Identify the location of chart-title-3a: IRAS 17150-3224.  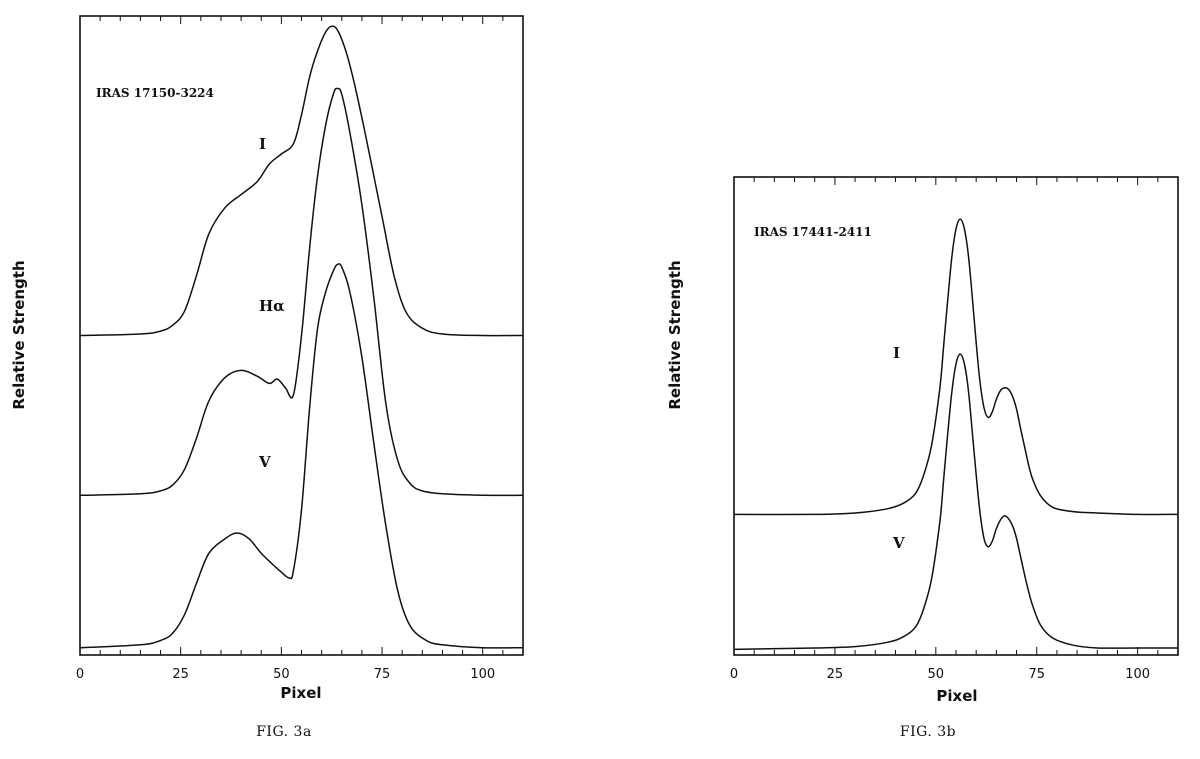
(155, 93).